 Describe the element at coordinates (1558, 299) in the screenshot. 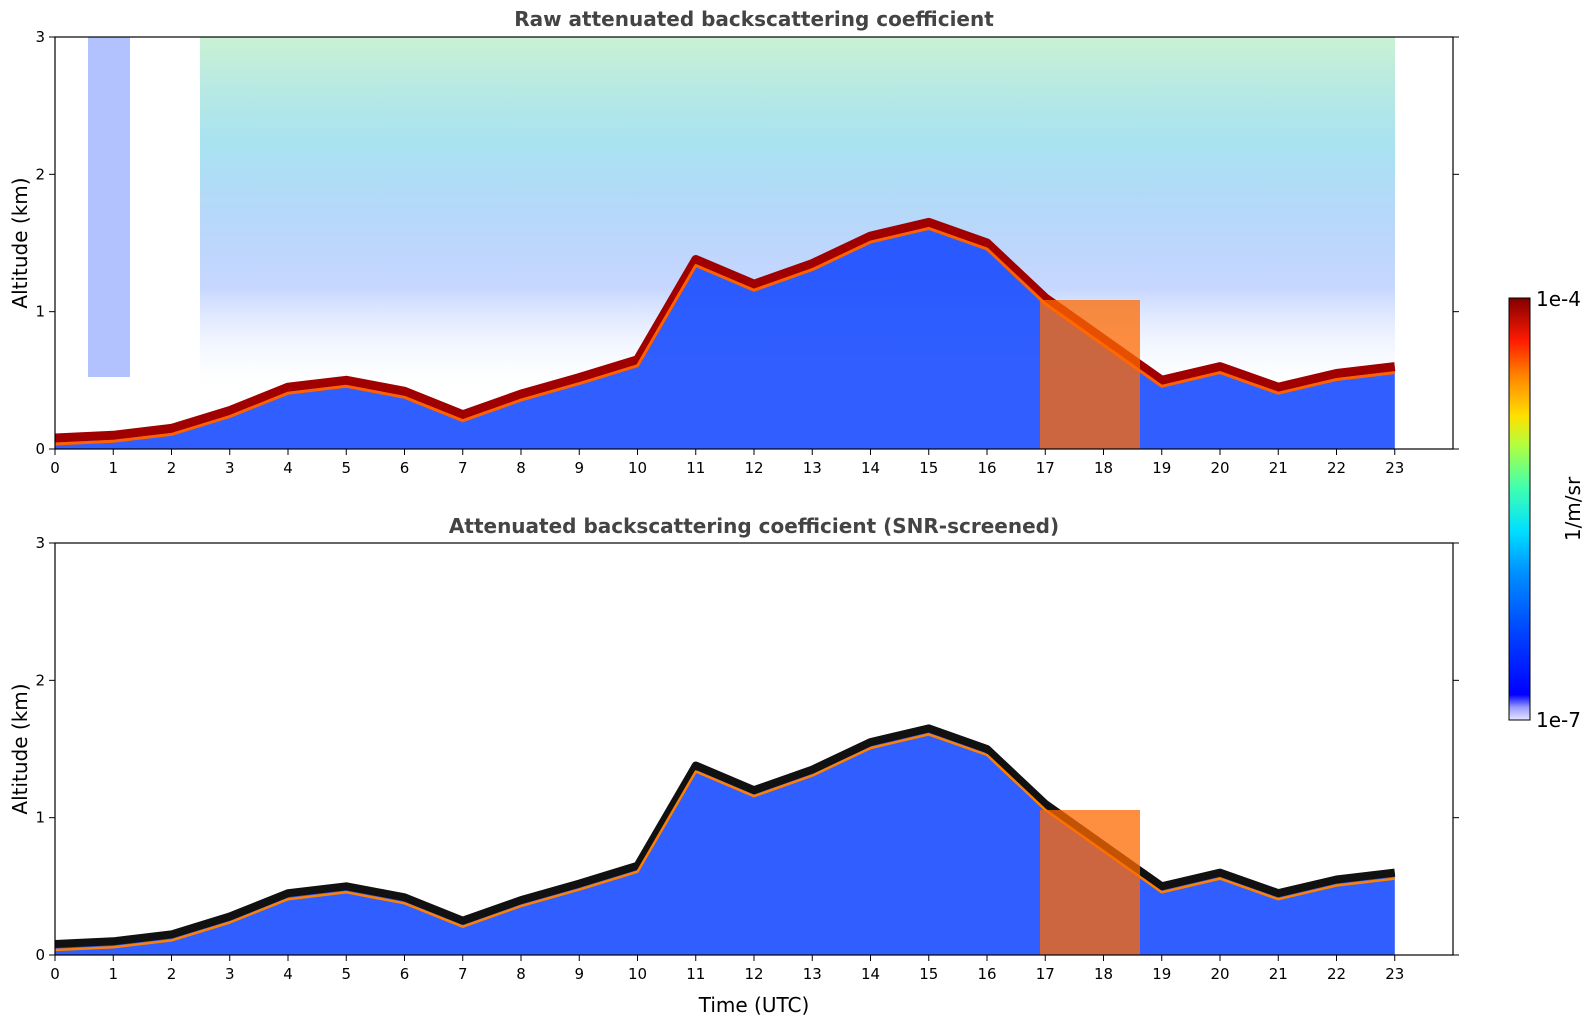

I see `colorbar-max-label: 1e-4` at that location.